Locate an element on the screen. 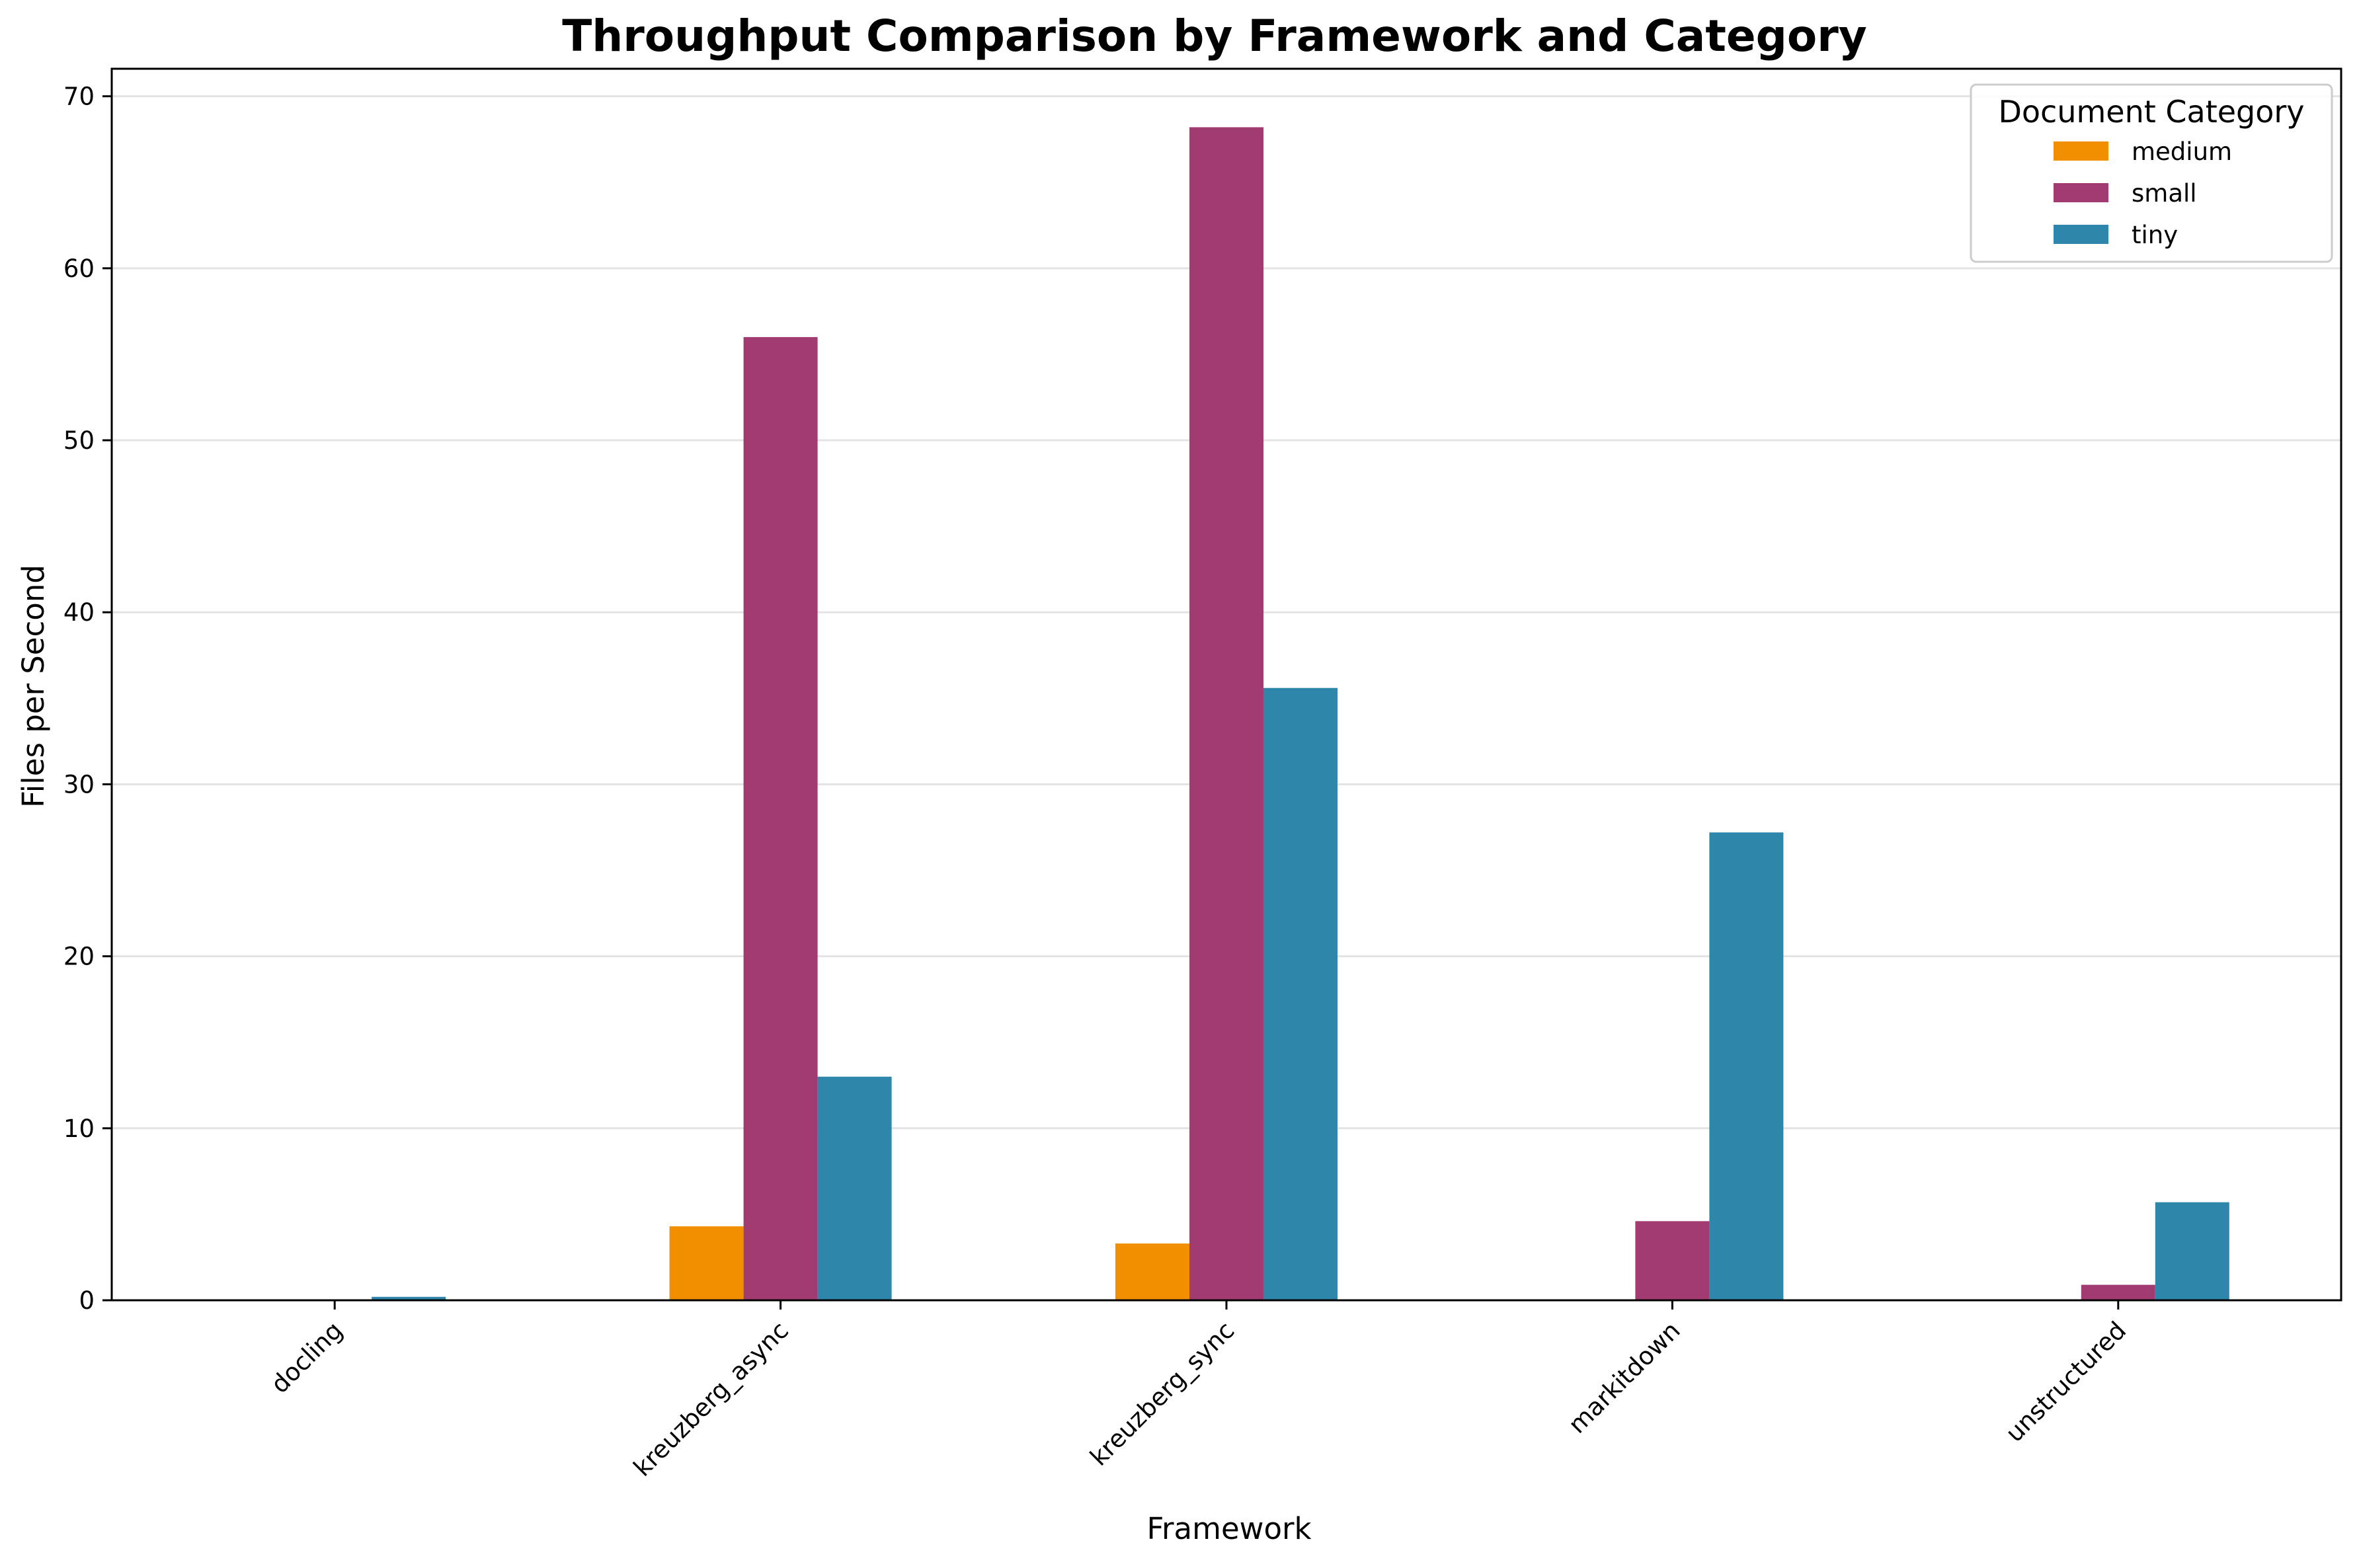  bar-tiny-kreuzberg_sync is located at coordinates (1300, 993).